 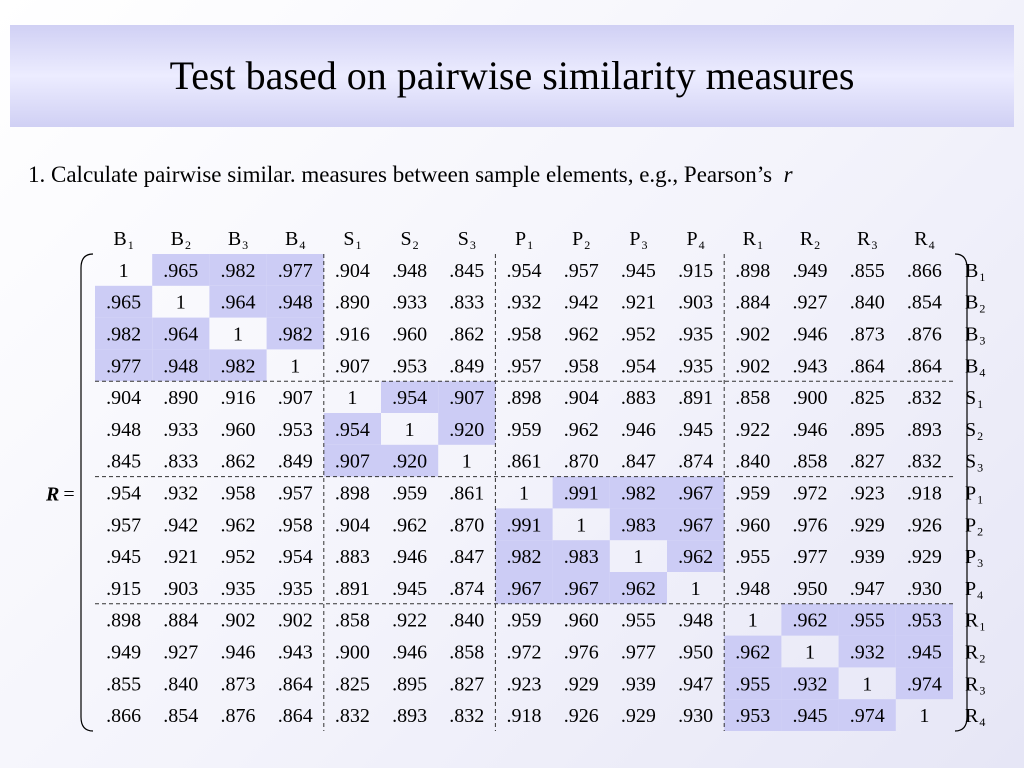 I want to click on row-label: B2, so click(x=975, y=304).